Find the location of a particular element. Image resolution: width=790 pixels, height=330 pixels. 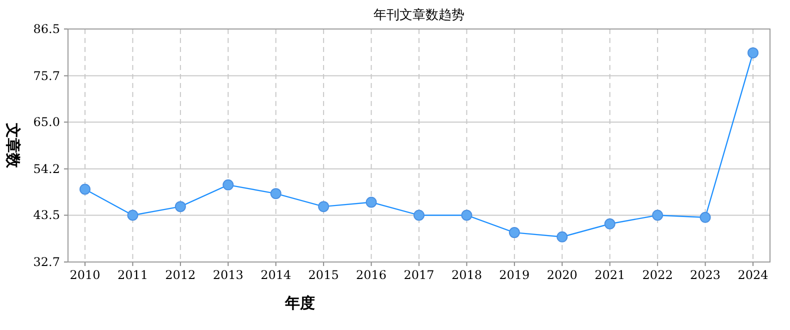

x-tick-label: 2012 is located at coordinates (180, 275).